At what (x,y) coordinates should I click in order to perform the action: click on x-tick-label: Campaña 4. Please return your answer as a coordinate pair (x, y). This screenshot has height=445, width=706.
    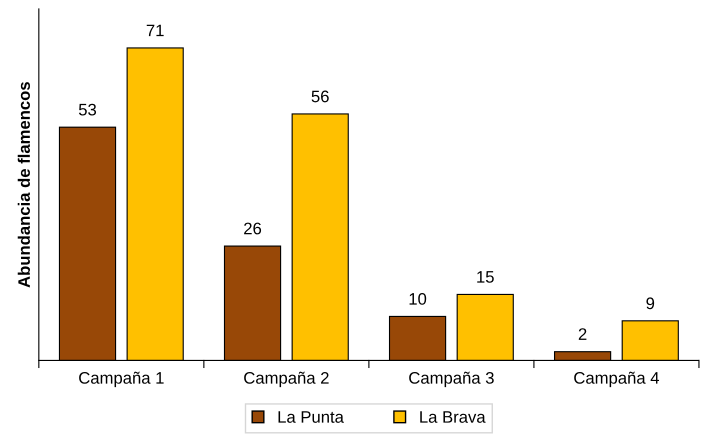
    Looking at the image, I should click on (617, 380).